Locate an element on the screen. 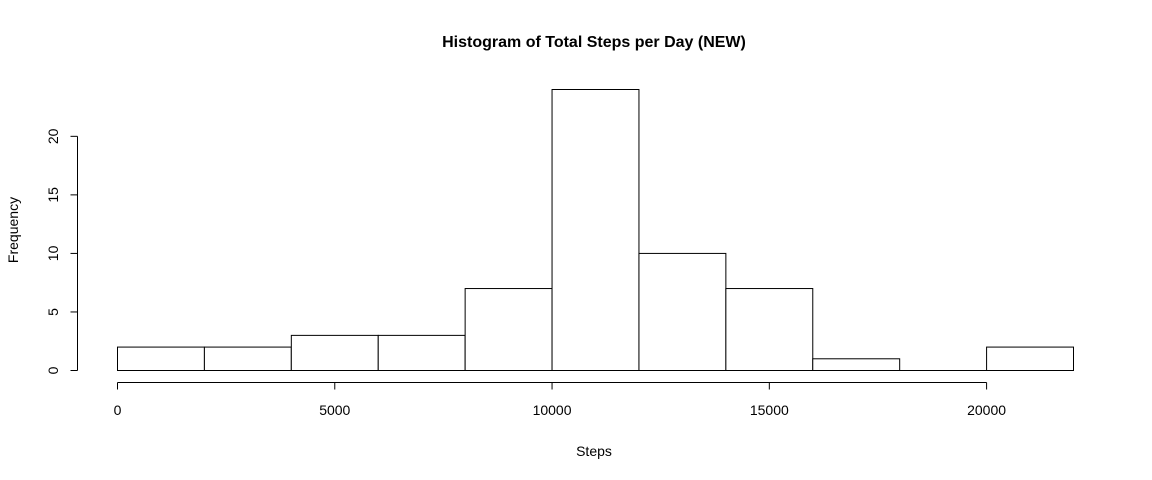 The width and height of the screenshot is (1152, 480). x-tick-label: 5000 is located at coordinates (334, 410).